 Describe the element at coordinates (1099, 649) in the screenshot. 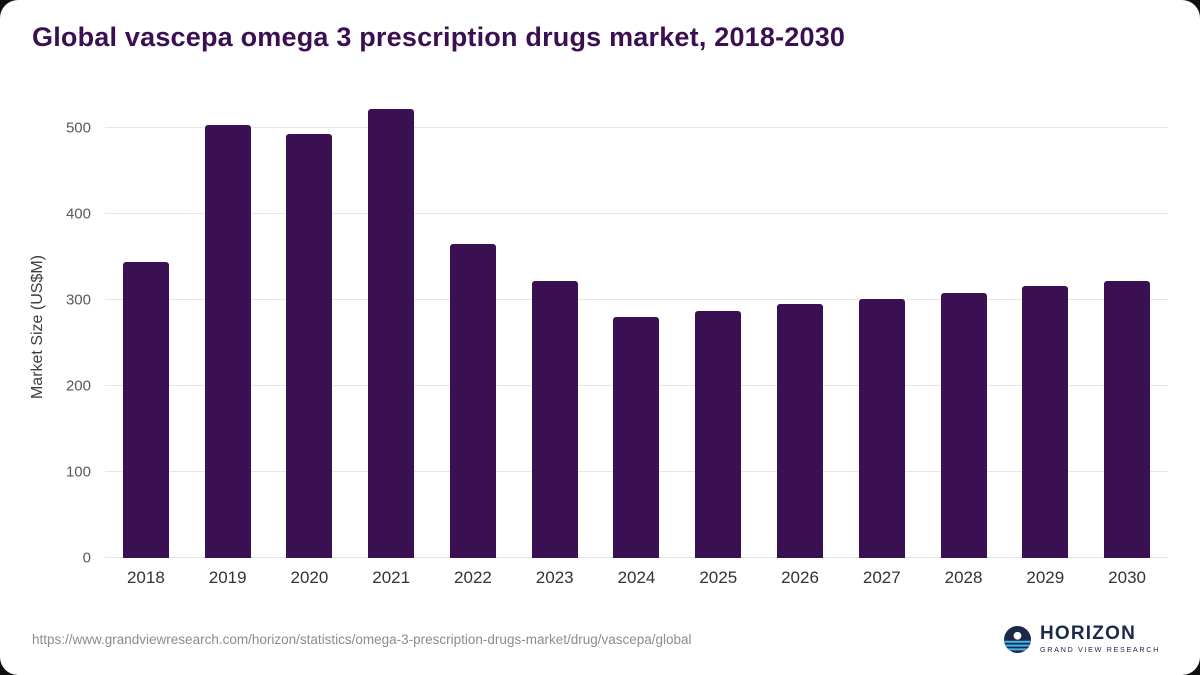

I see `logo-subtitle: GRAND VIEW RESEARCH` at that location.